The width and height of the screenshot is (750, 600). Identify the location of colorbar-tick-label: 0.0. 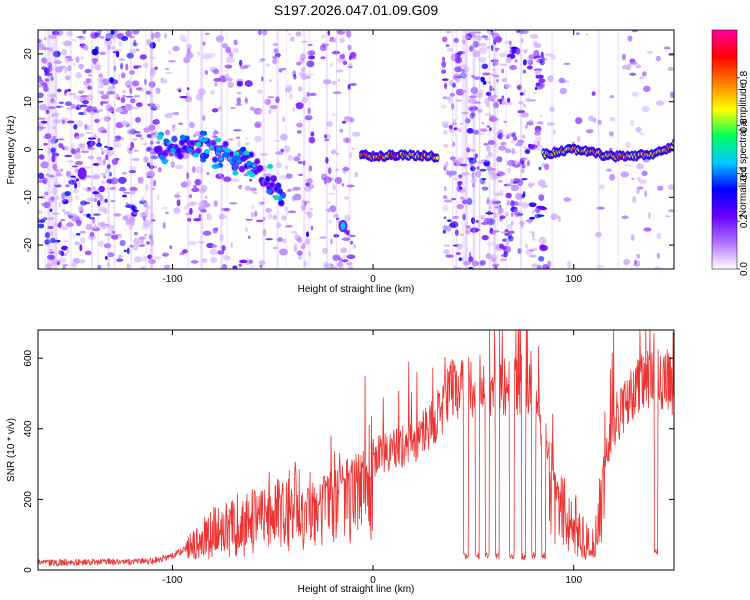
(744, 269).